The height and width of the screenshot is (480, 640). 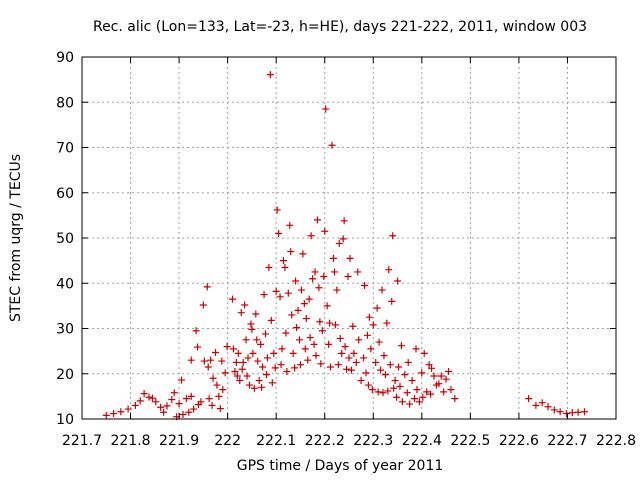 What do you see at coordinates (65, 149) in the screenshot?
I see `y-tick-label: 70` at bounding box center [65, 149].